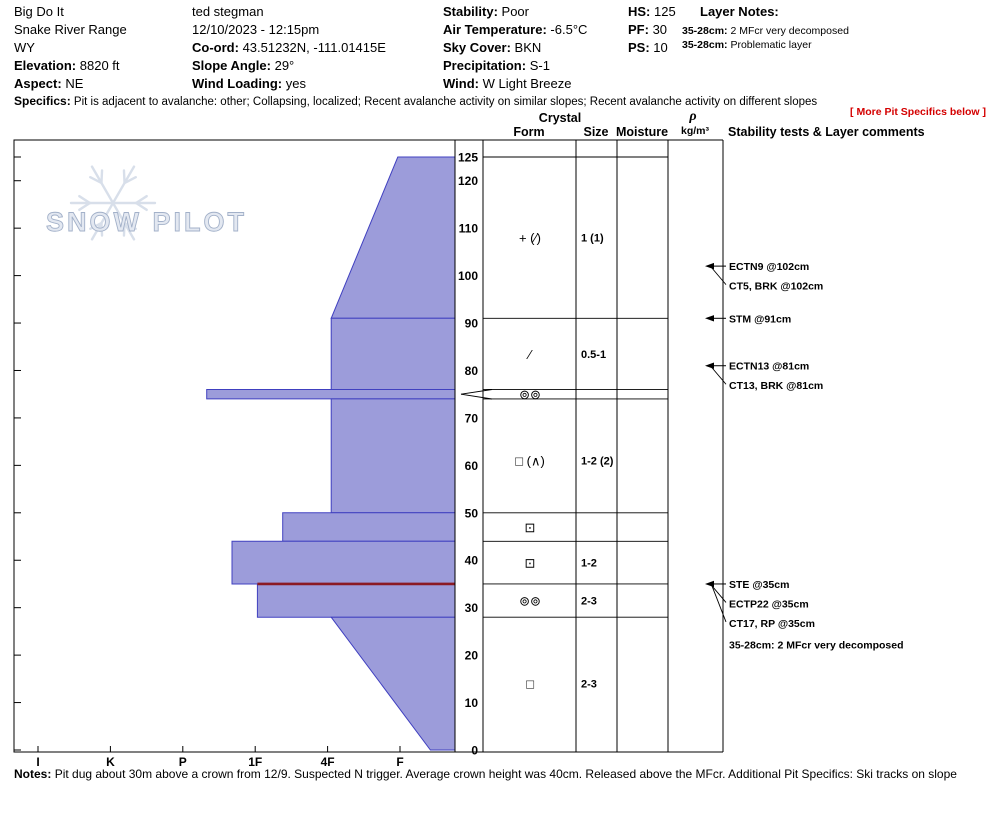 The width and height of the screenshot is (994, 840). Describe the element at coordinates (45, 65) in the screenshot. I see `elevation-label: Elevation:` at that location.